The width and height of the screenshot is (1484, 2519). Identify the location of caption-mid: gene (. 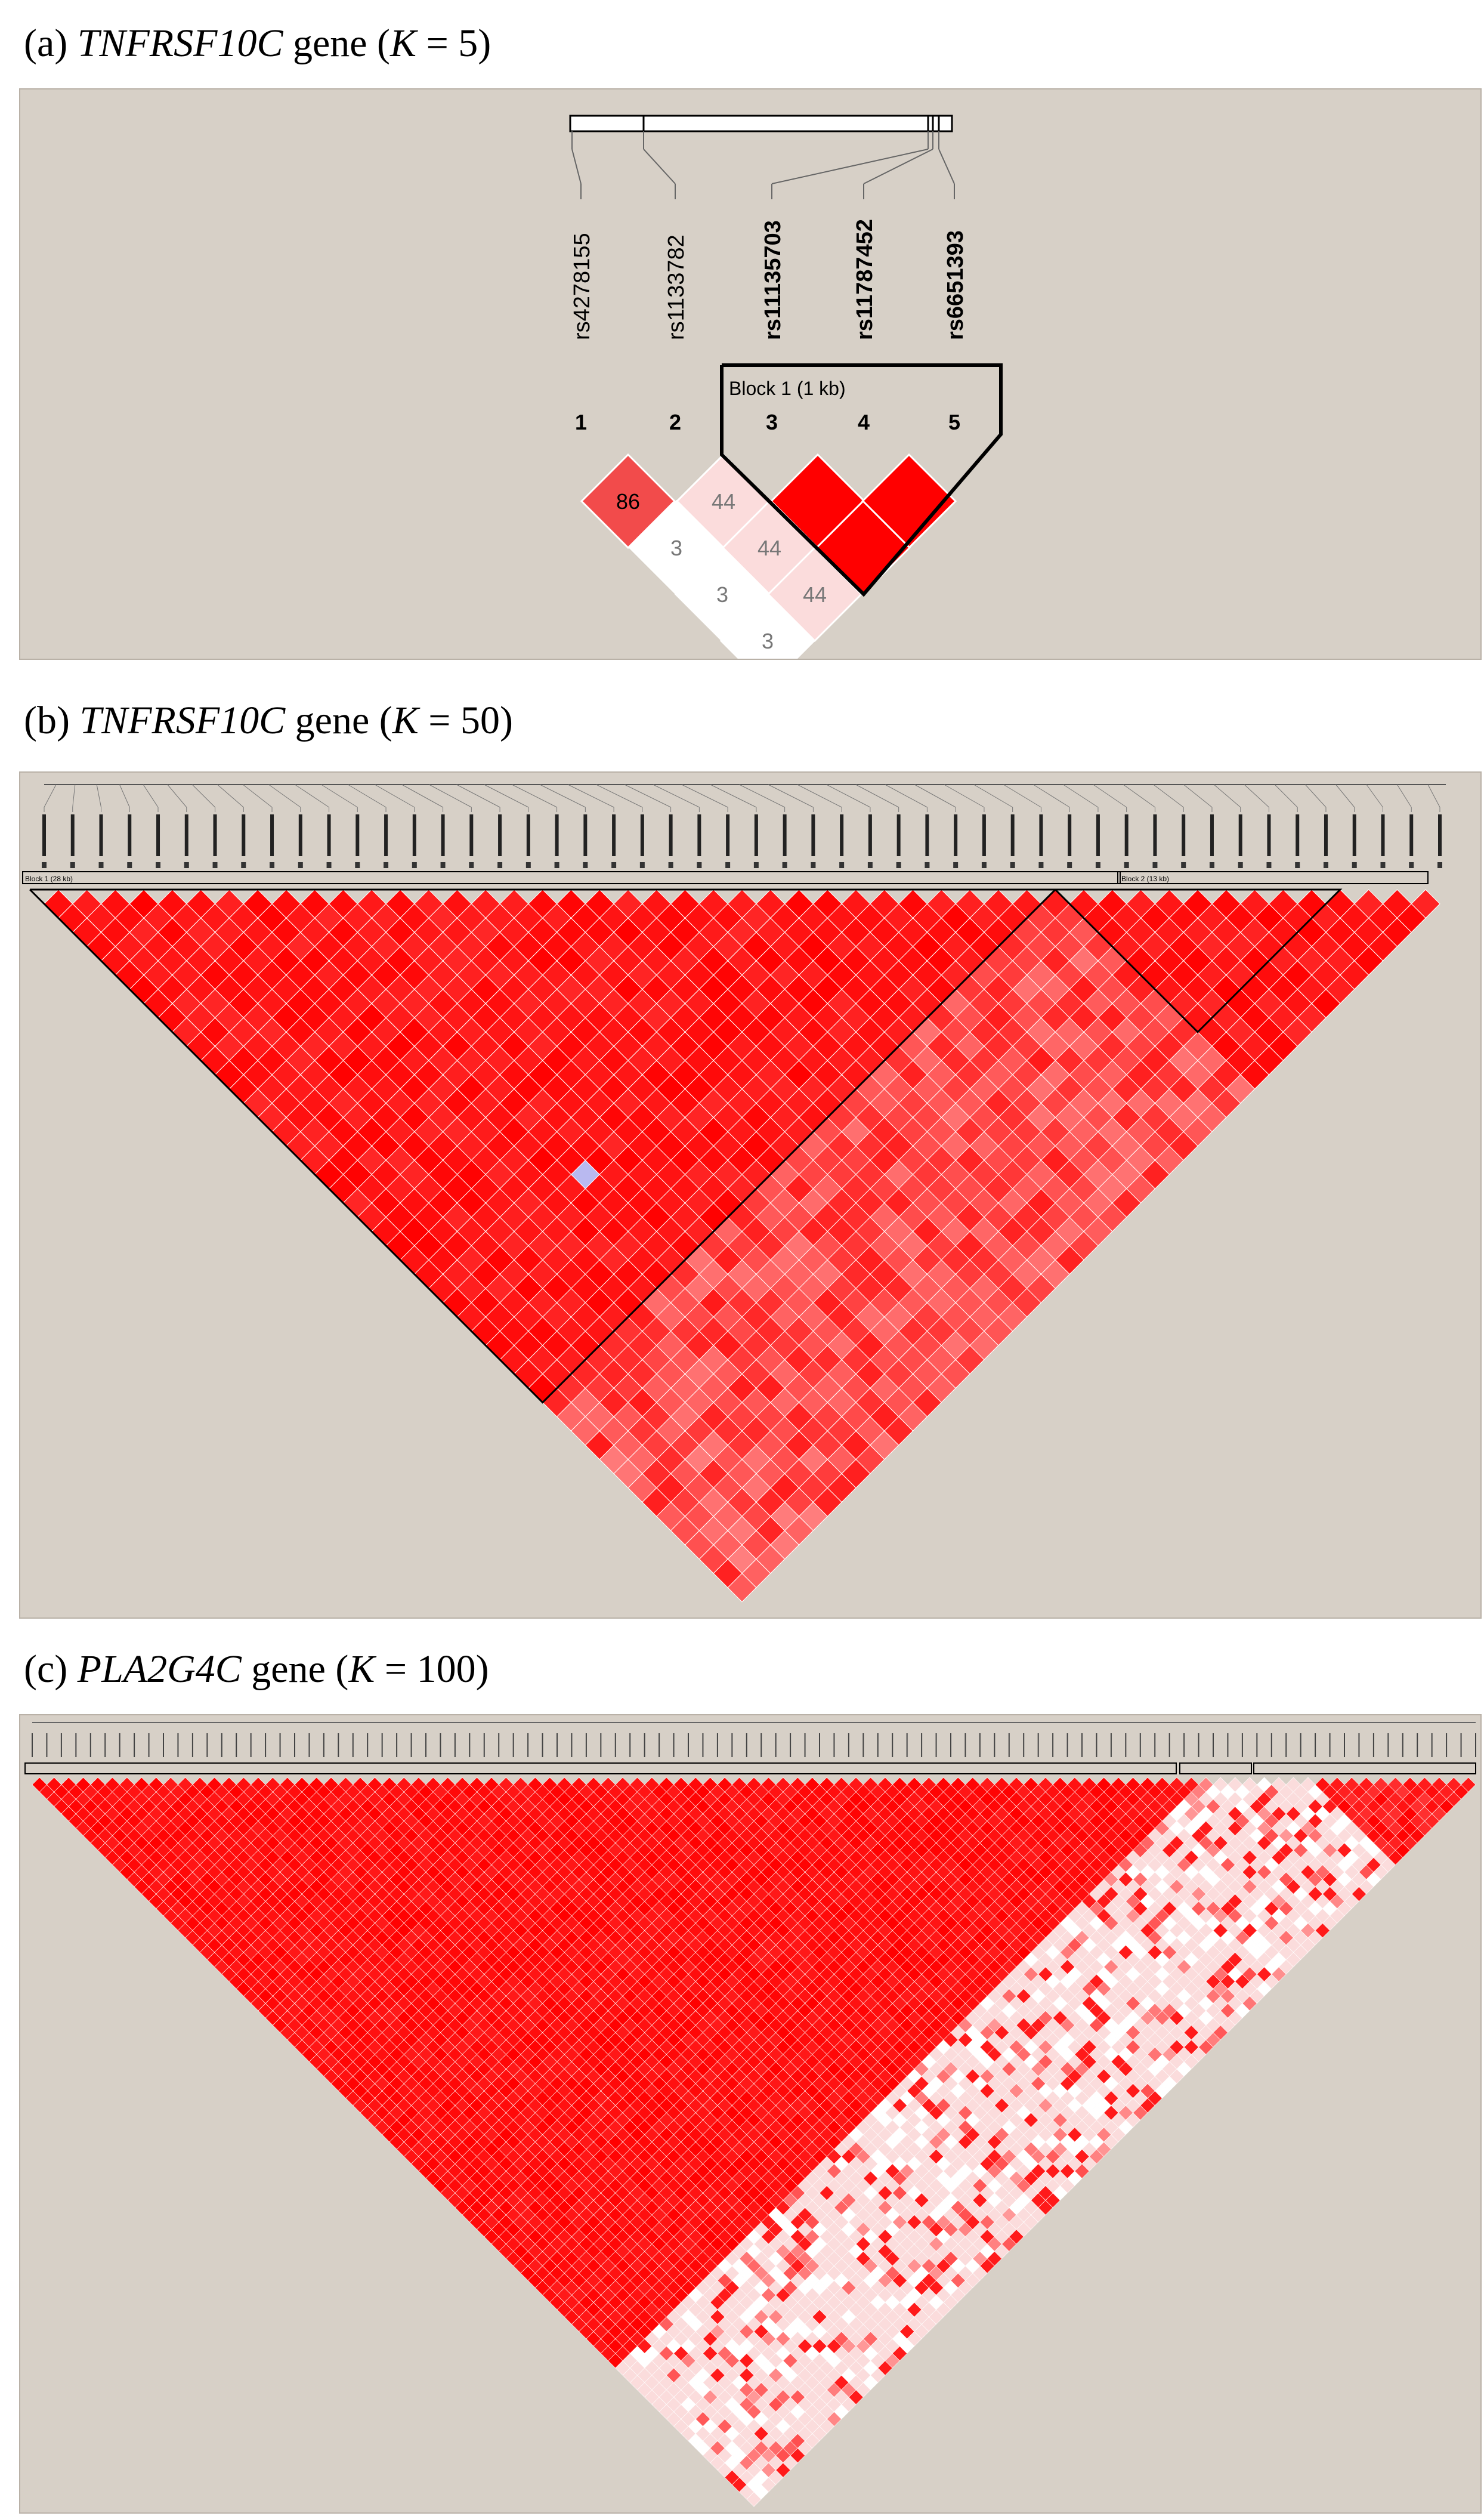
(338, 720).